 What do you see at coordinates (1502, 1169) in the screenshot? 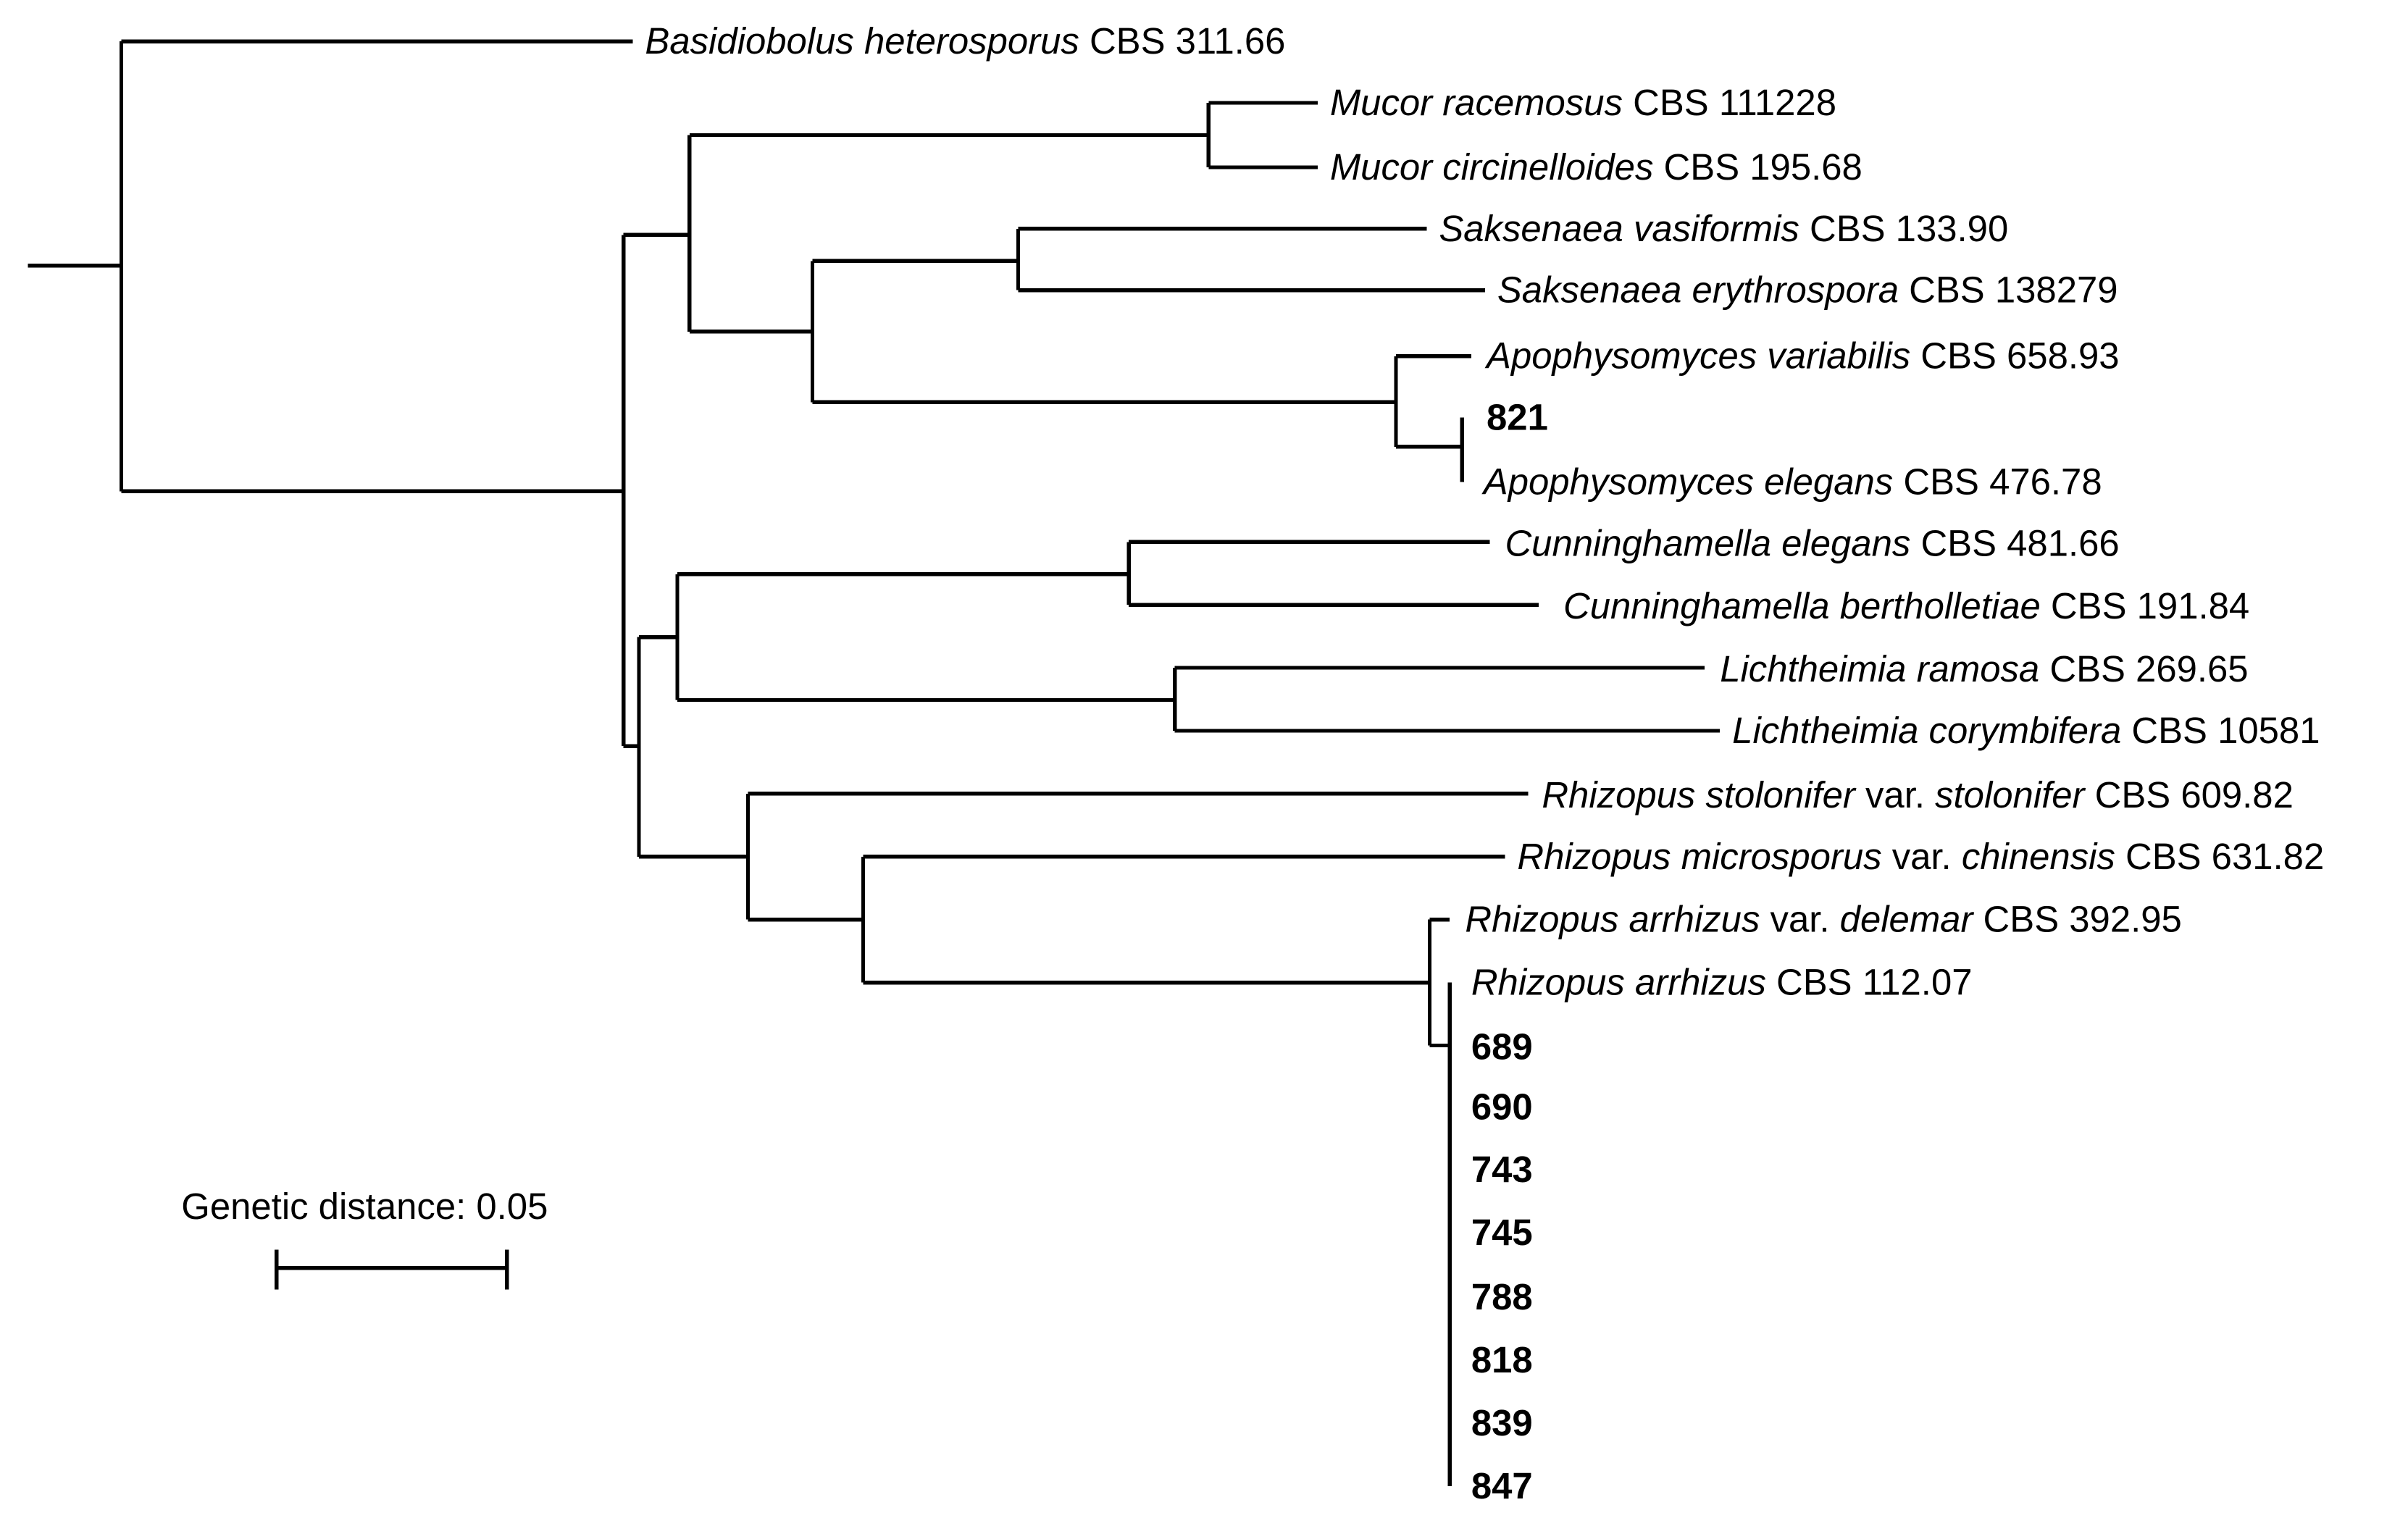
I see `leaf-label-isolate-743: 743` at bounding box center [1502, 1169].